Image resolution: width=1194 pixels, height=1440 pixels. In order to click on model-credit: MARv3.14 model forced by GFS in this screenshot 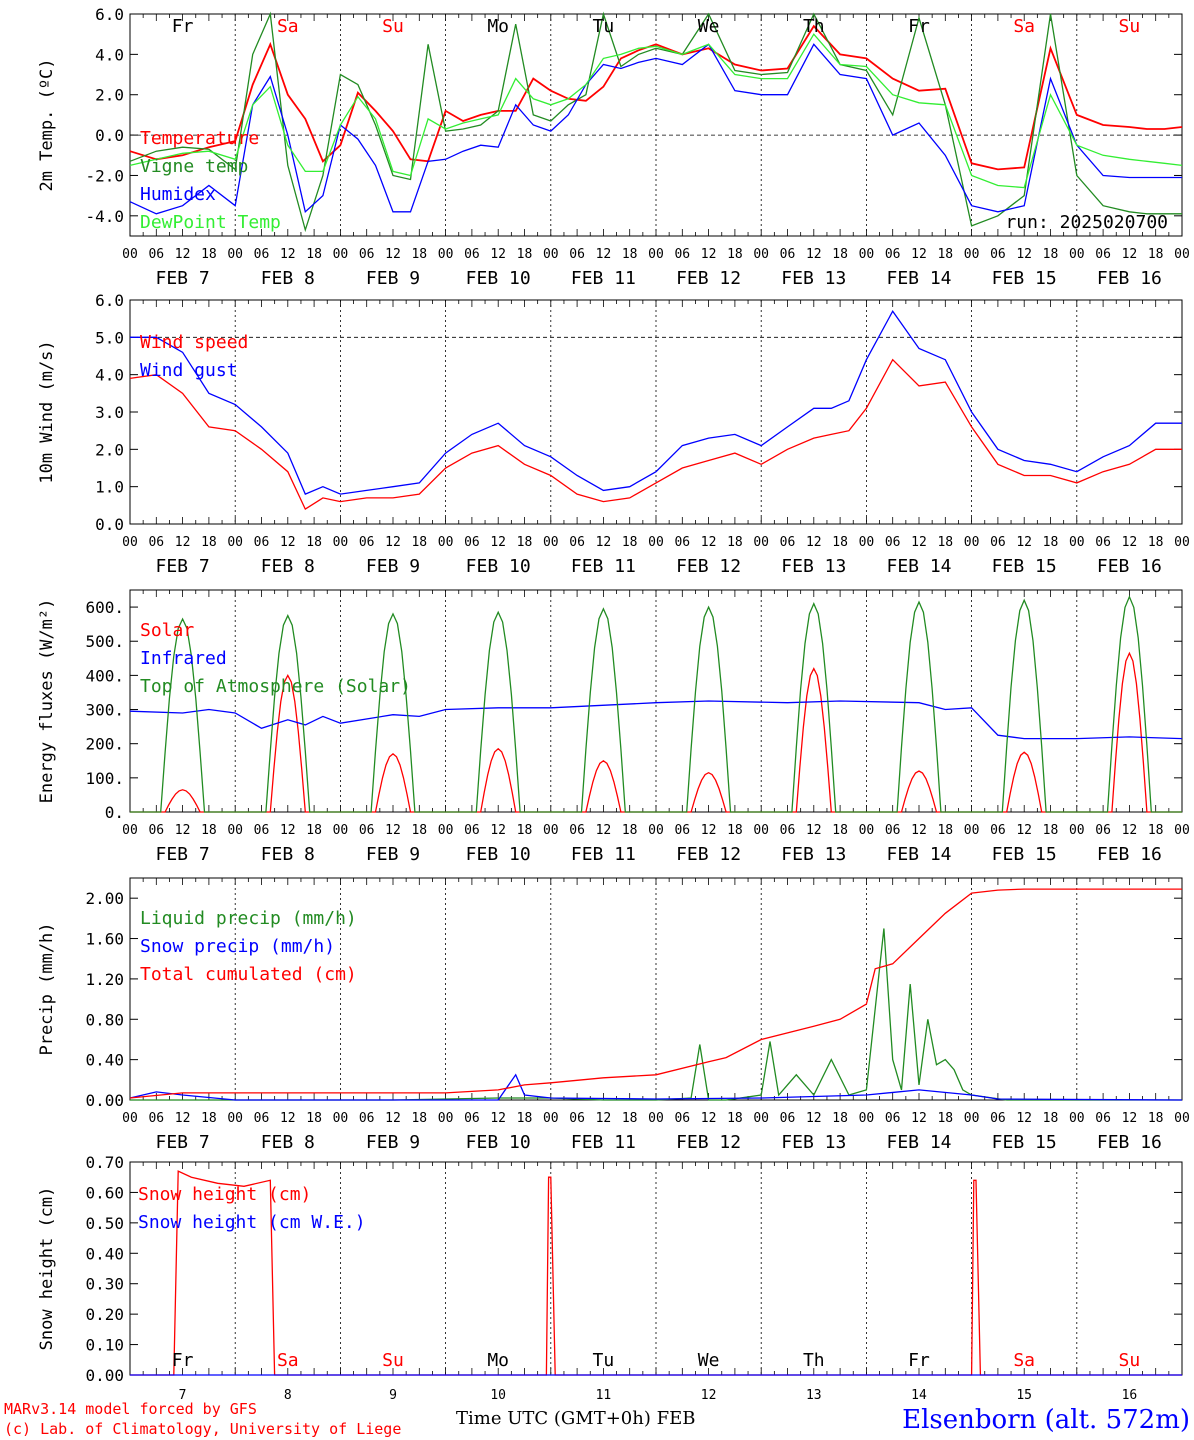, I will do `click(130, 1409)`.